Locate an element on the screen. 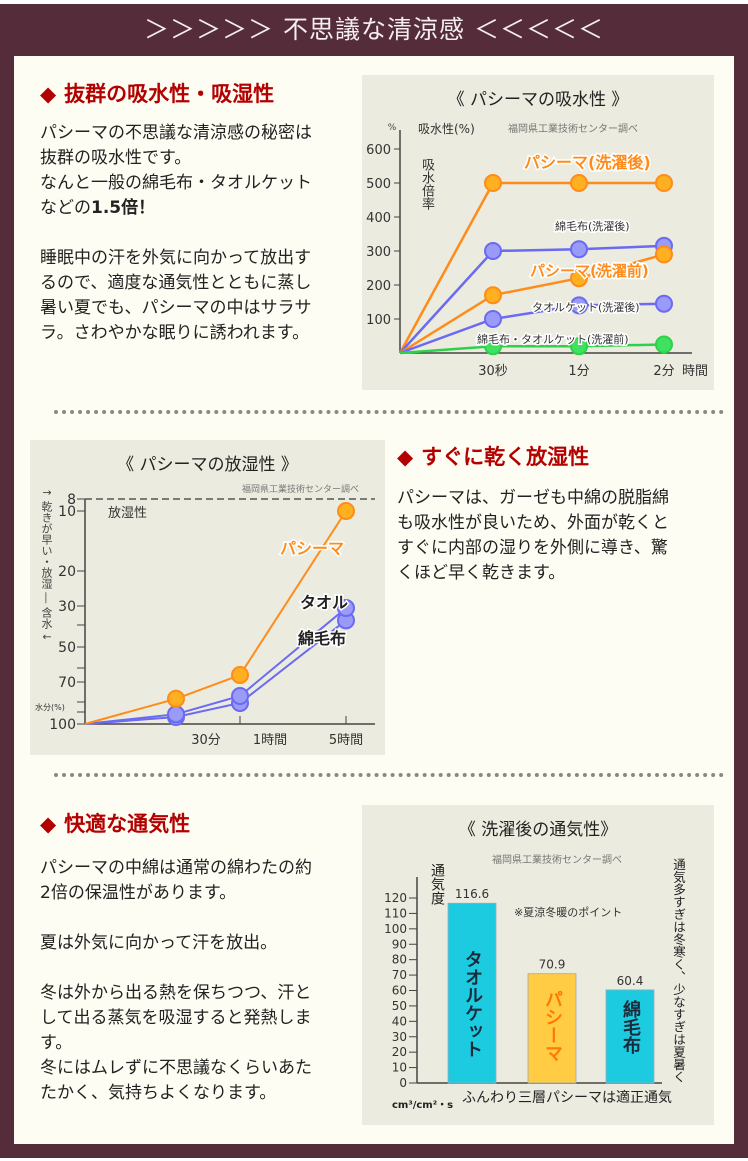 The width and height of the screenshot is (748, 1161). y-tick-label: 90 is located at coordinates (399, 944).